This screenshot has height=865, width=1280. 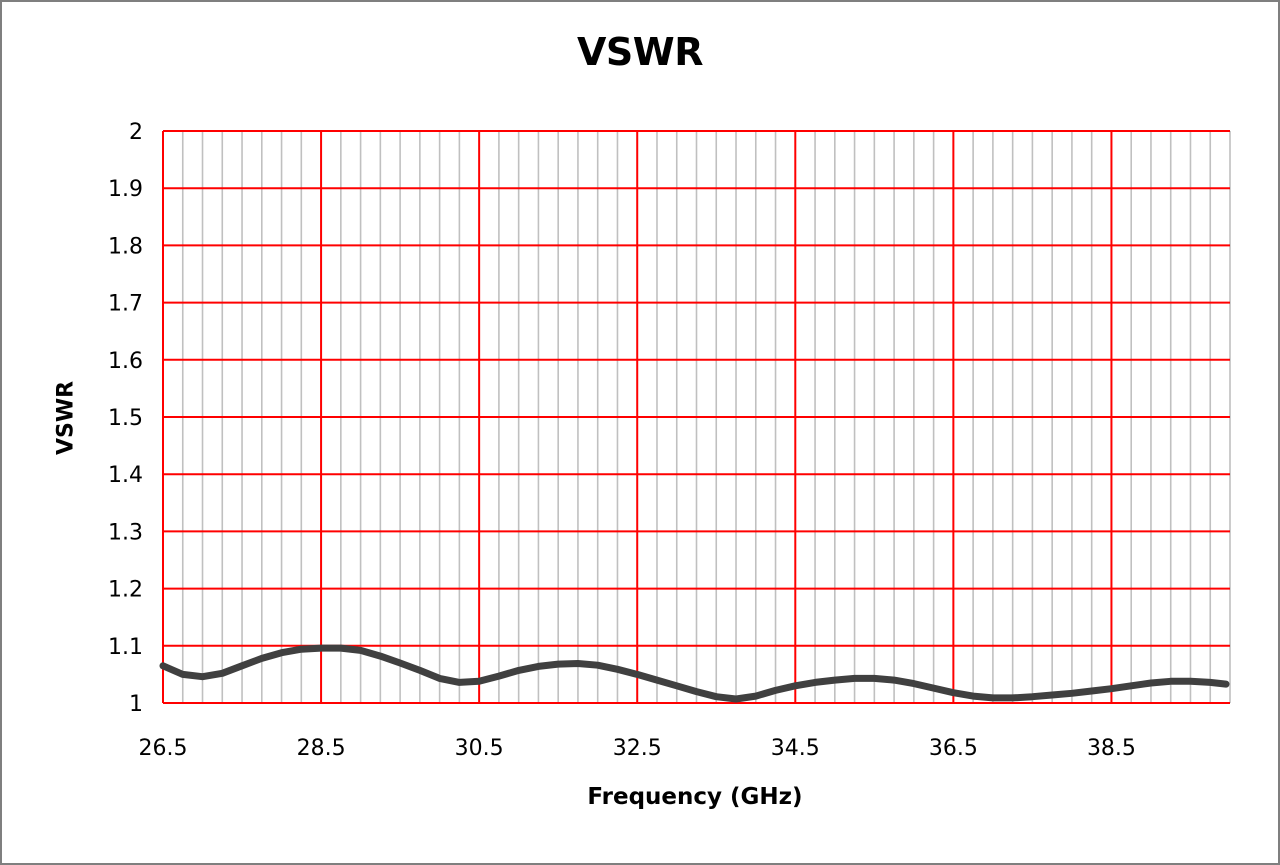 What do you see at coordinates (1111, 748) in the screenshot?
I see `x-tick-label: 38.5` at bounding box center [1111, 748].